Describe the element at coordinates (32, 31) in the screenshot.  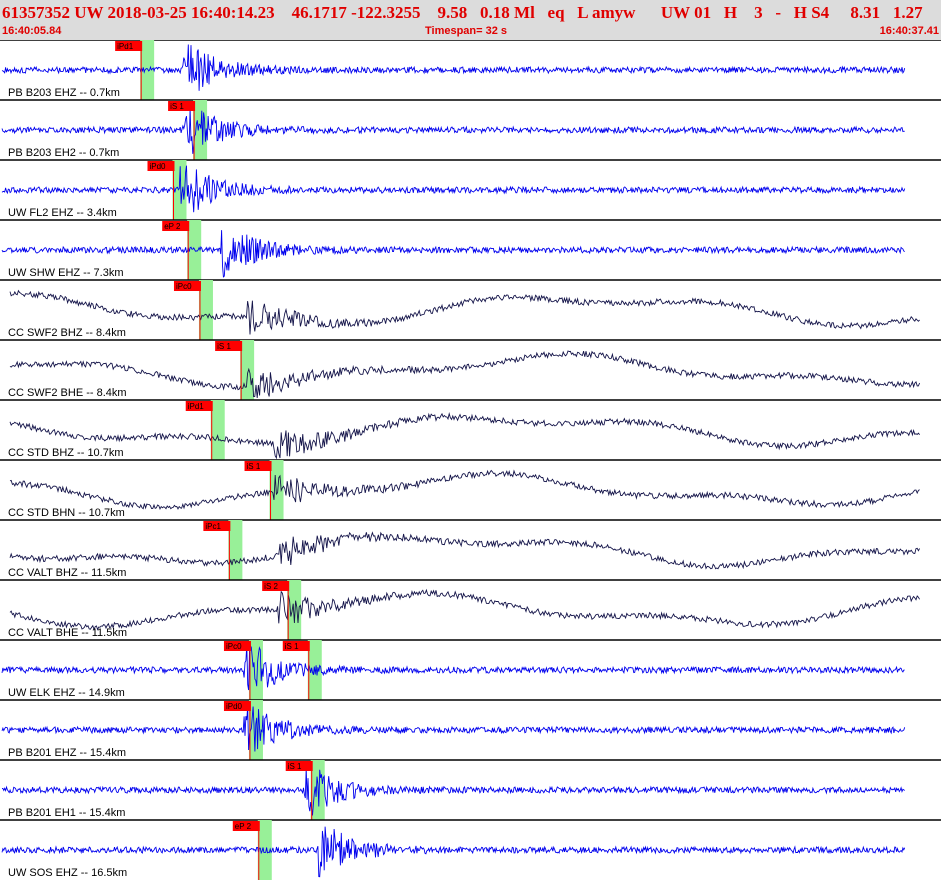
I see `start-time: 16:40:05.84` at that location.